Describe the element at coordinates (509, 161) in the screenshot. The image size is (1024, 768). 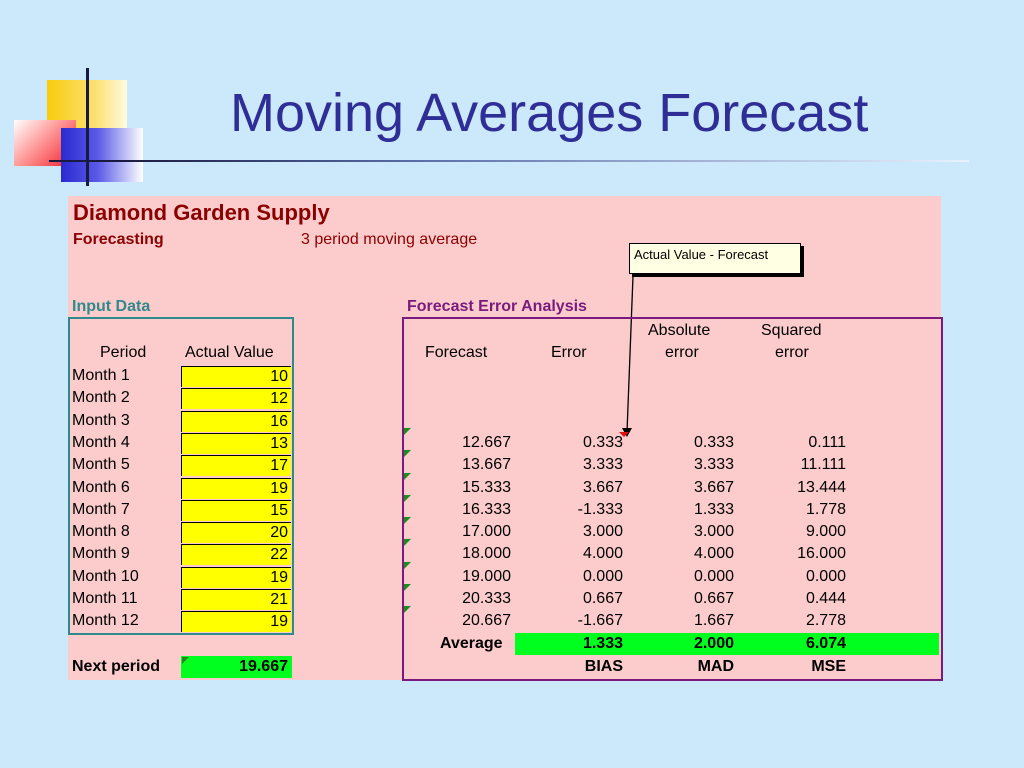
I see `title-underline` at that location.